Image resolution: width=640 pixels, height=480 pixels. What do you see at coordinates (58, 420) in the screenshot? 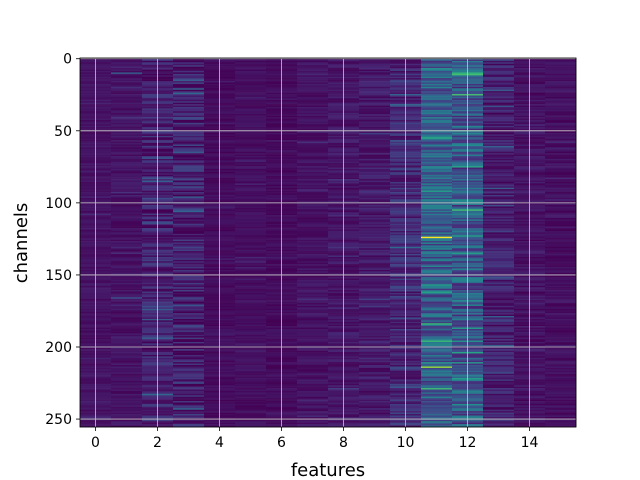
I see `y-tick-label: 250` at bounding box center [58, 420].